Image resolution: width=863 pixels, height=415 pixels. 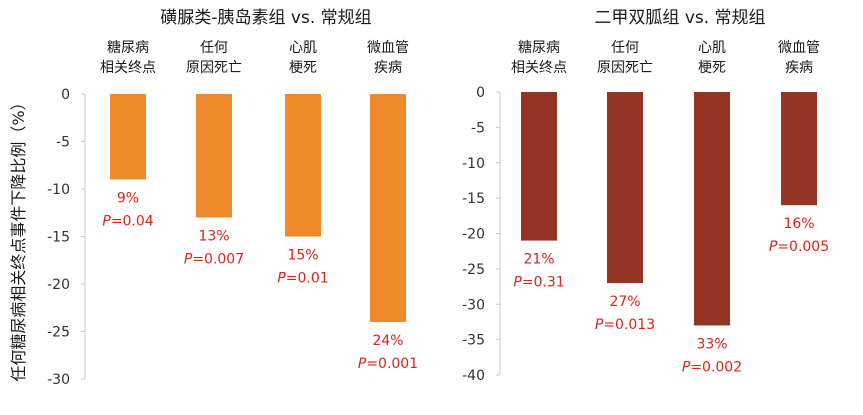 I want to click on p-value-label: P=0.001, so click(x=388, y=364).